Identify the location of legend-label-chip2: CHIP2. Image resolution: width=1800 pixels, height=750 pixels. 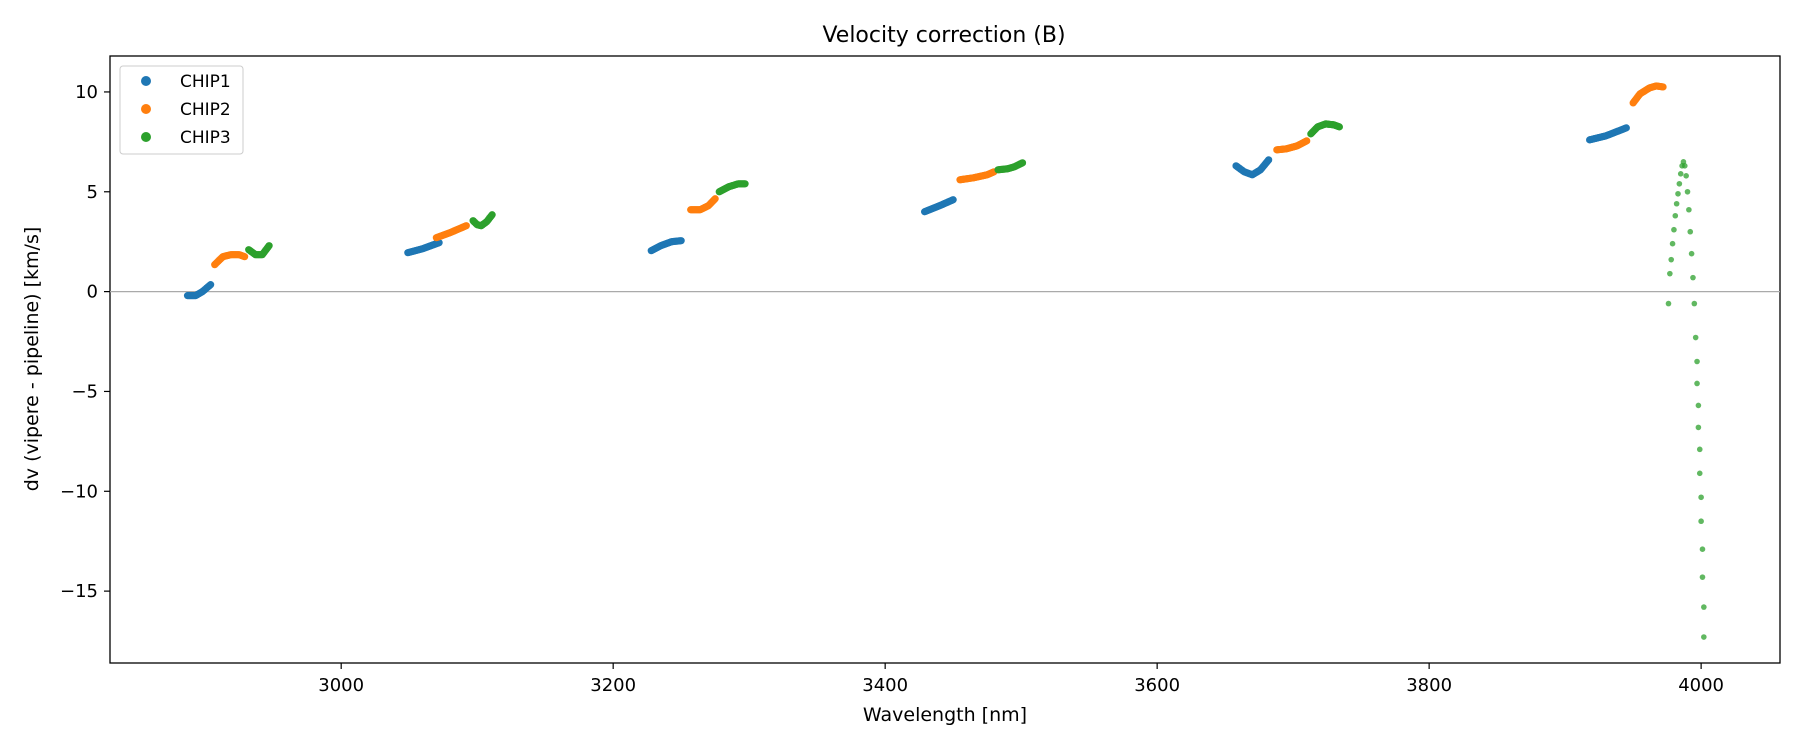
(205, 110).